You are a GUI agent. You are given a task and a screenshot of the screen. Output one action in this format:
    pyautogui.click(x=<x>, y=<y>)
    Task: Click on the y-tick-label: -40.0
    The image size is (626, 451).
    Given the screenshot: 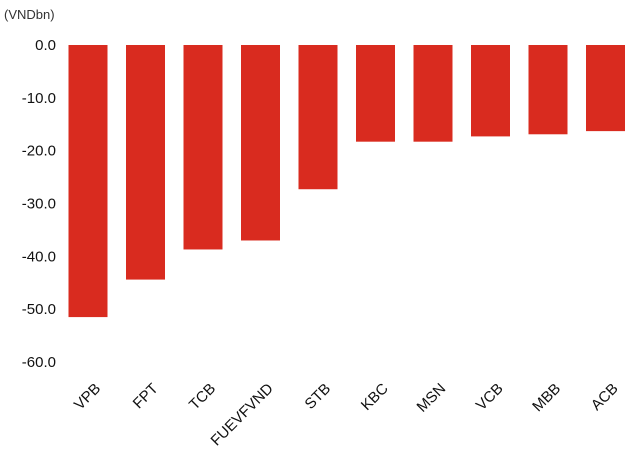 What is the action you would take?
    pyautogui.click(x=39, y=256)
    